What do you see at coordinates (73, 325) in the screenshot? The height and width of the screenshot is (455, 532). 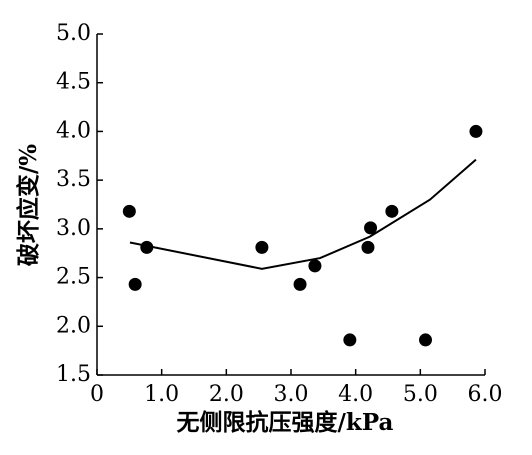 I see `y-tick-label: 2.0` at bounding box center [73, 325].